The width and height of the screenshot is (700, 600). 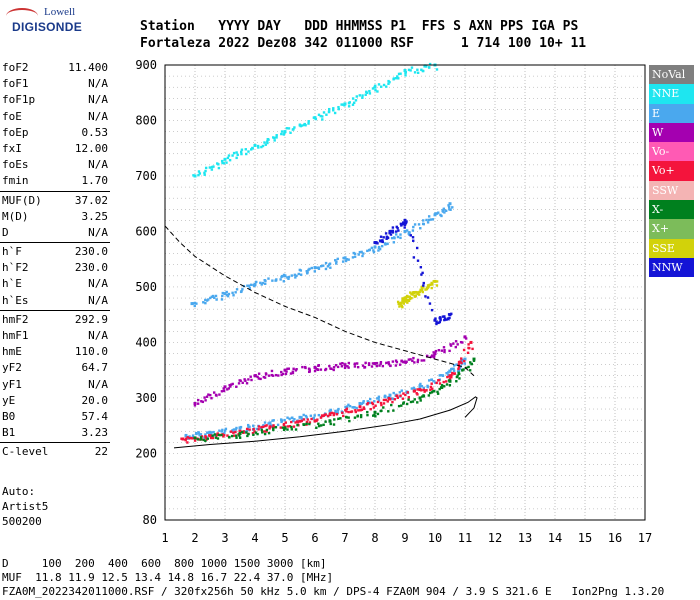 What do you see at coordinates (615, 538) in the screenshot?
I see `x-tick-label: 16` at bounding box center [615, 538].